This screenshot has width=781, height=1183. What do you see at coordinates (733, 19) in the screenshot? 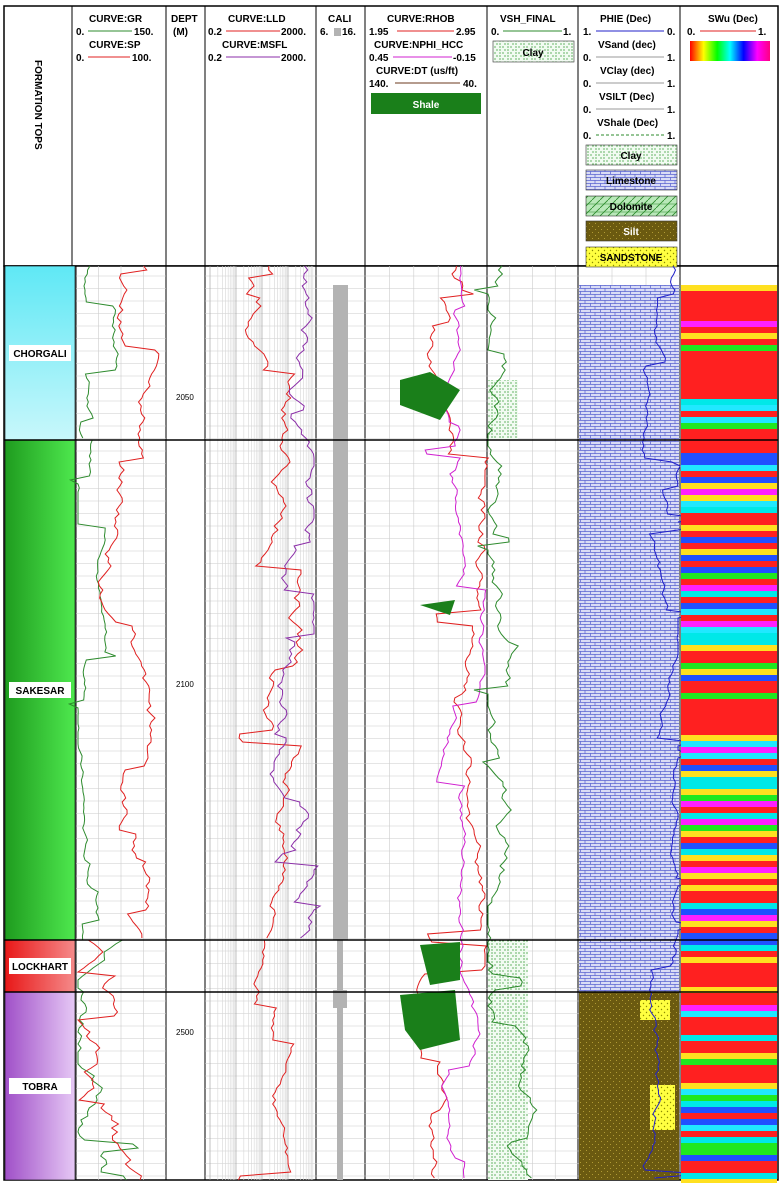
I see `swu-label: SWu (Dec)` at bounding box center [733, 19].